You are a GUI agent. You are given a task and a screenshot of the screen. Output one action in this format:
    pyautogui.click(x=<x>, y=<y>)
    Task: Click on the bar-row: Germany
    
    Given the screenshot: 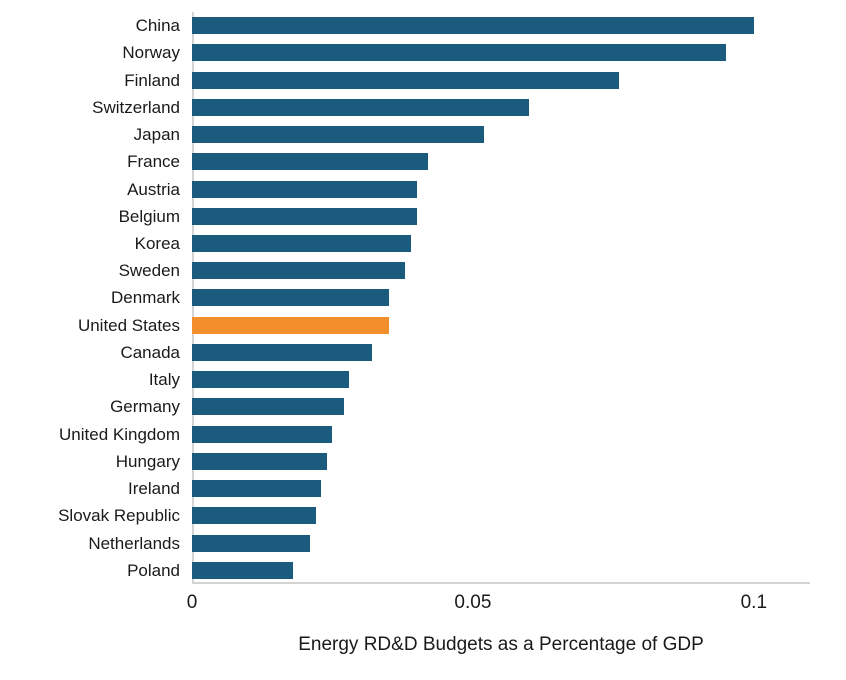 What is the action you would take?
    pyautogui.click(x=405, y=407)
    